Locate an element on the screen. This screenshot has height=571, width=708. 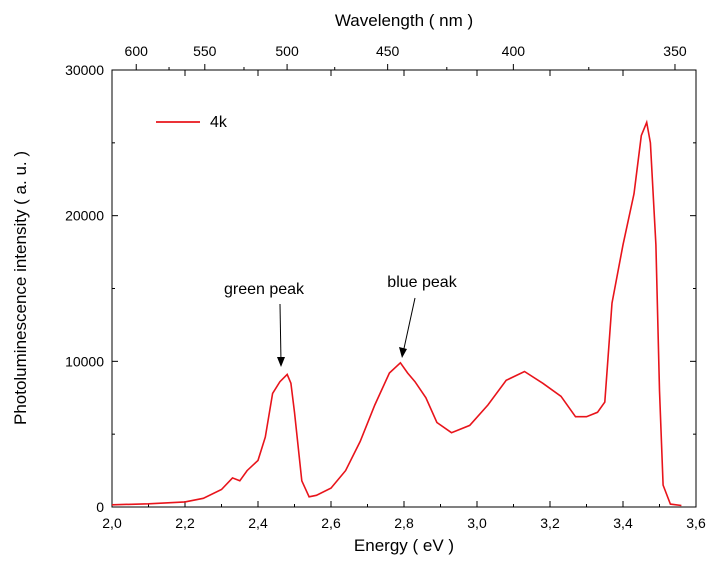
annotation-blue-peak-label: blue peak is located at coordinates (422, 282).